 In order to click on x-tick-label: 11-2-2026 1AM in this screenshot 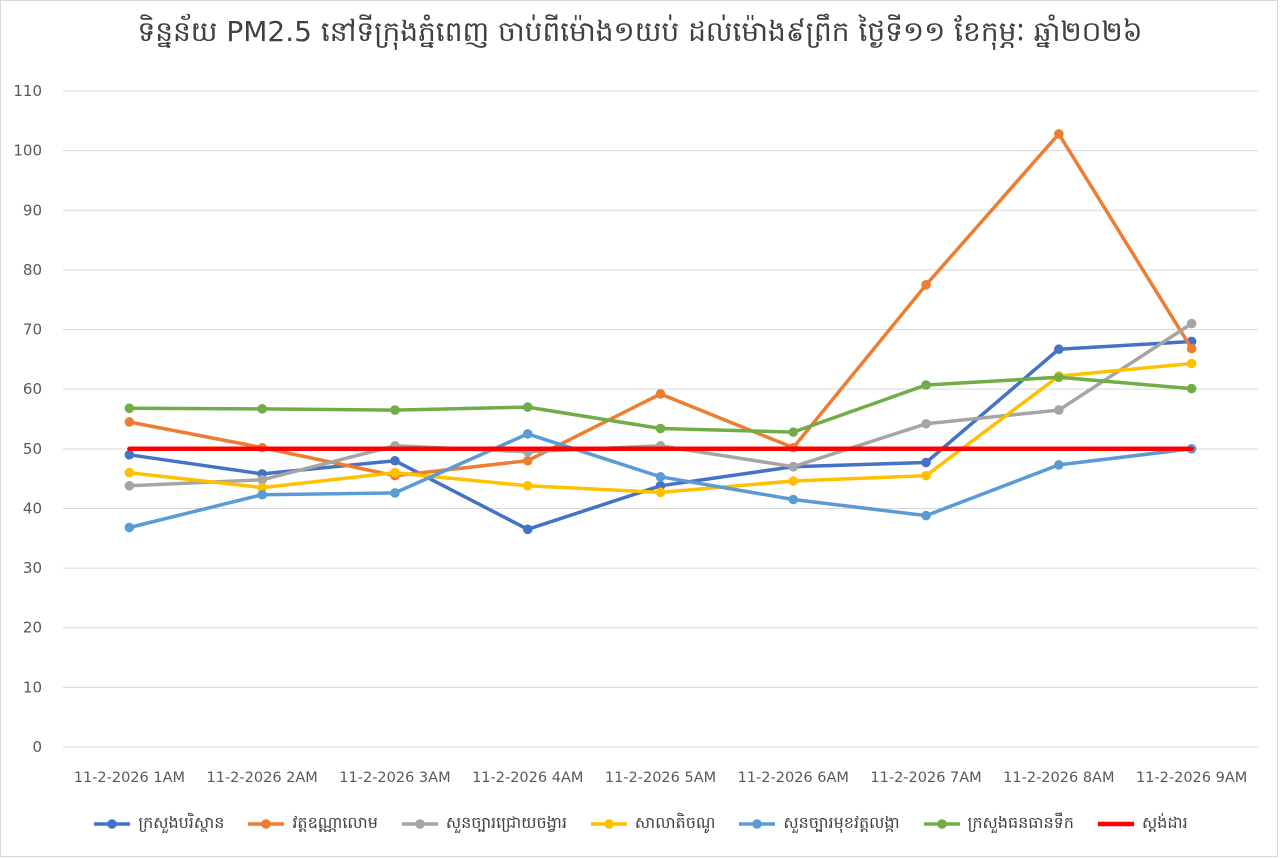, I will do `click(129, 778)`.